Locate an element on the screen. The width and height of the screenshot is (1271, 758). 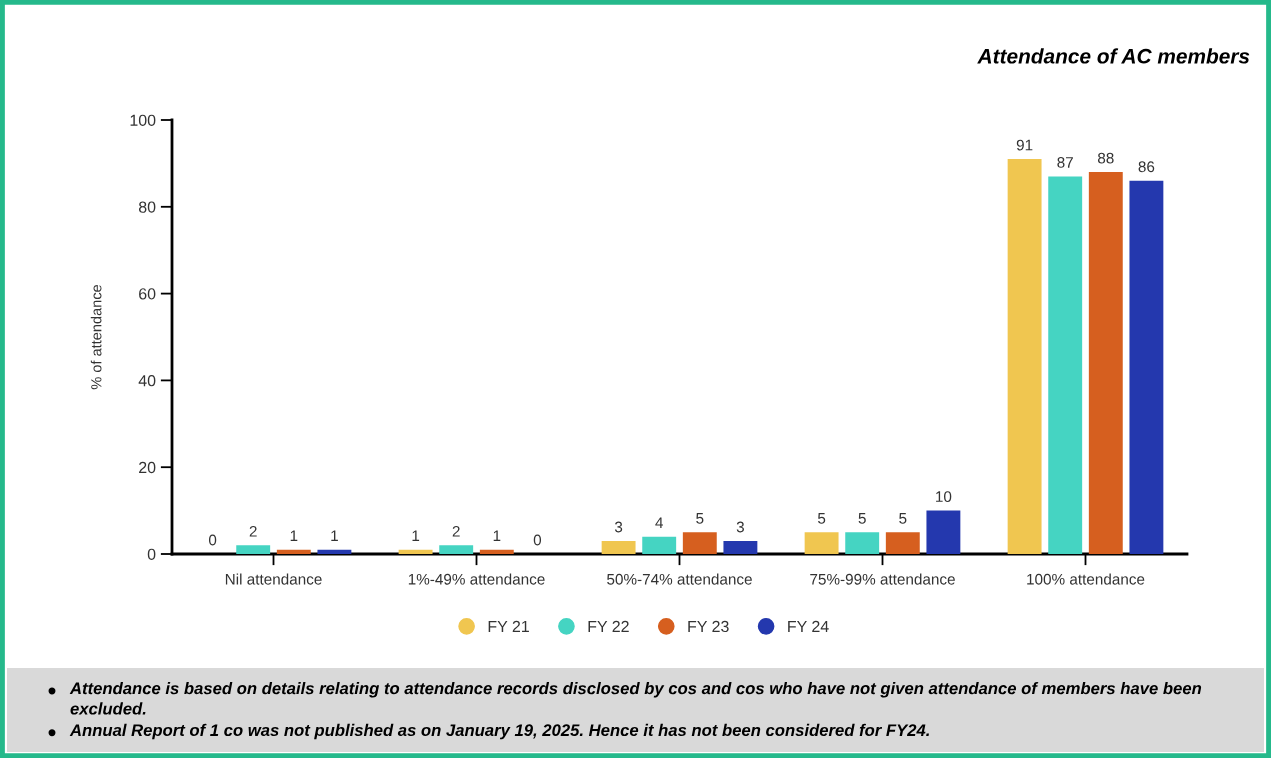
x-tick-label: 100% attendance is located at coordinates (1086, 579).